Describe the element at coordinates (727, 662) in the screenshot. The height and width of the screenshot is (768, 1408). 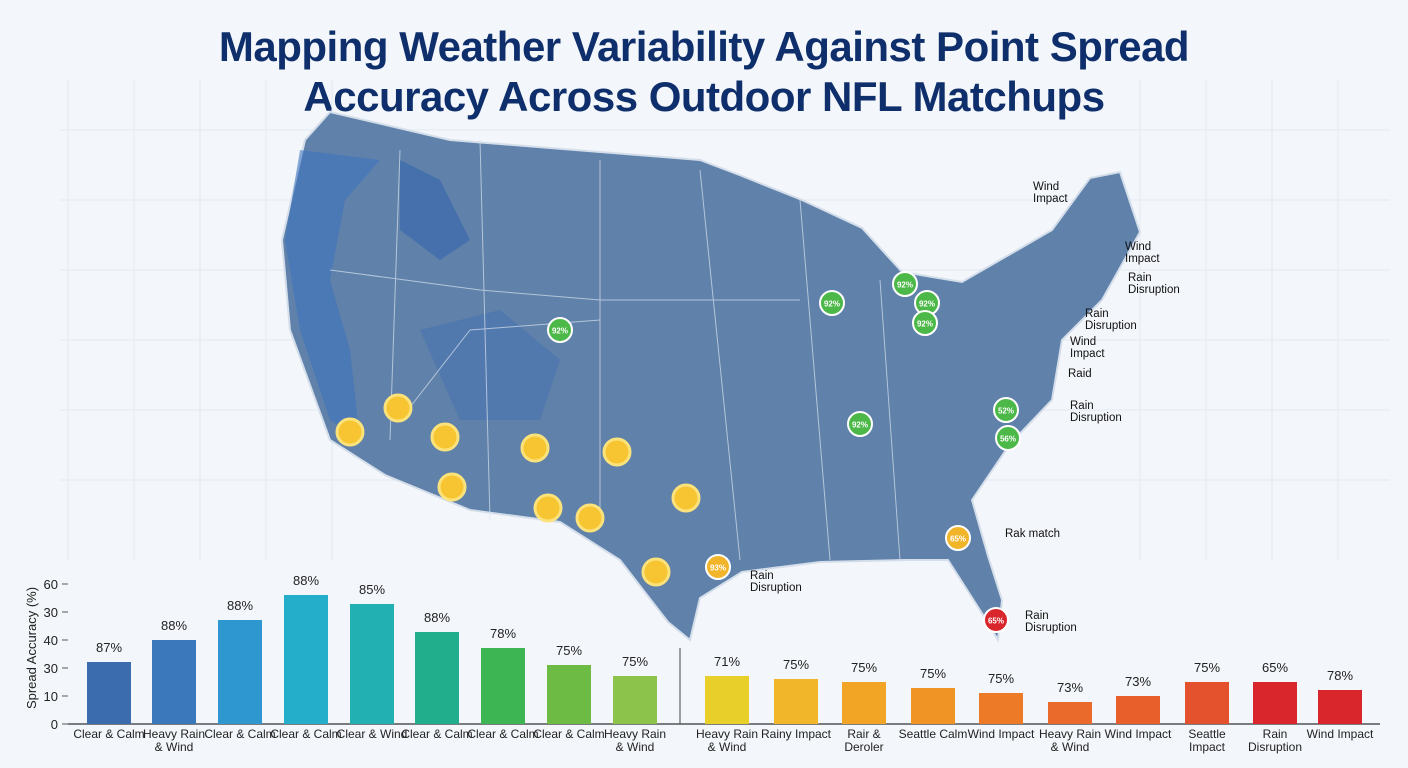
I see `bar-label: 71%` at that location.